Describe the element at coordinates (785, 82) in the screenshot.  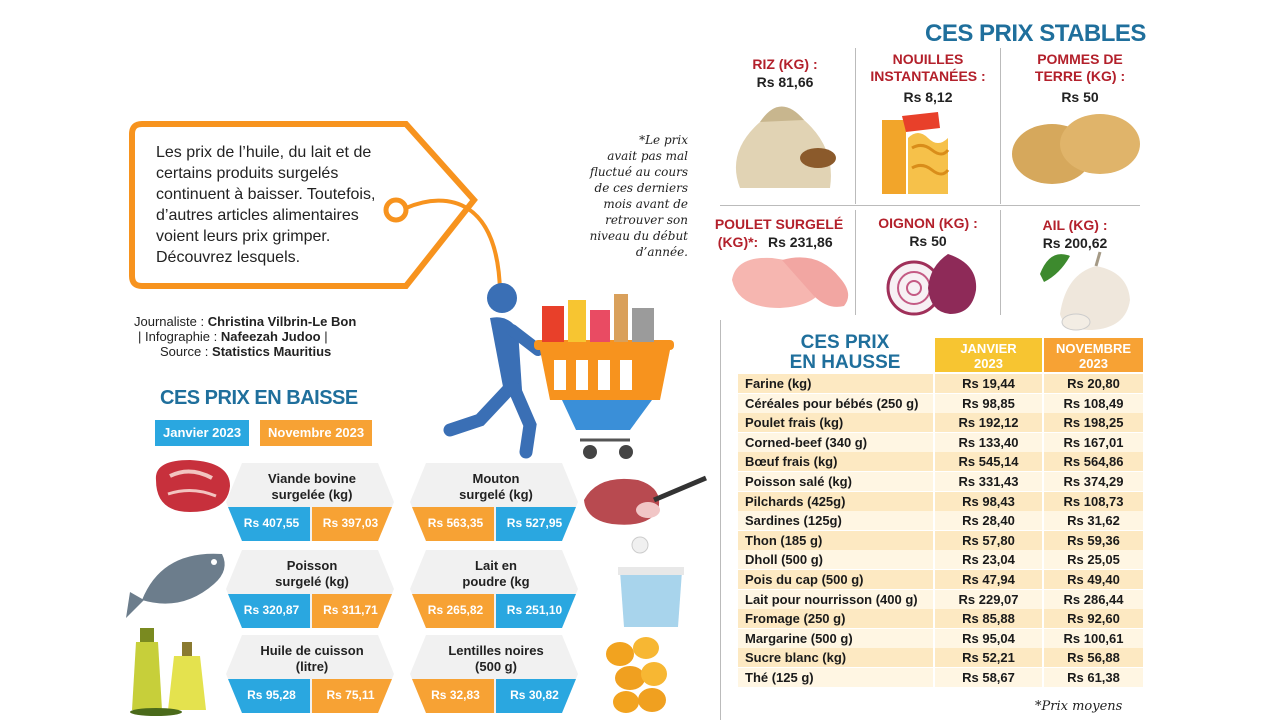
I see `stable-riz-price: Rs 81,66` at that location.